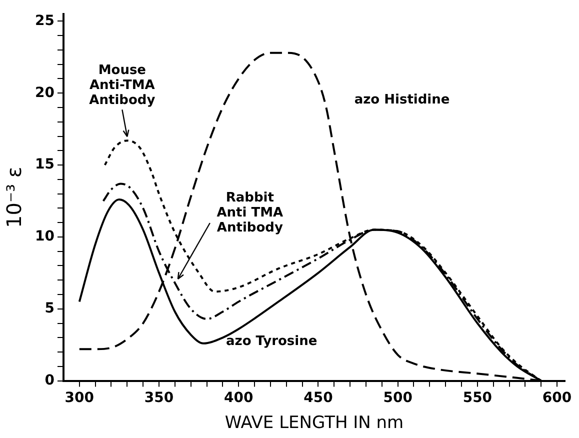  What do you see at coordinates (49, 308) in the screenshot?
I see `y-tick-label: 5` at bounding box center [49, 308].